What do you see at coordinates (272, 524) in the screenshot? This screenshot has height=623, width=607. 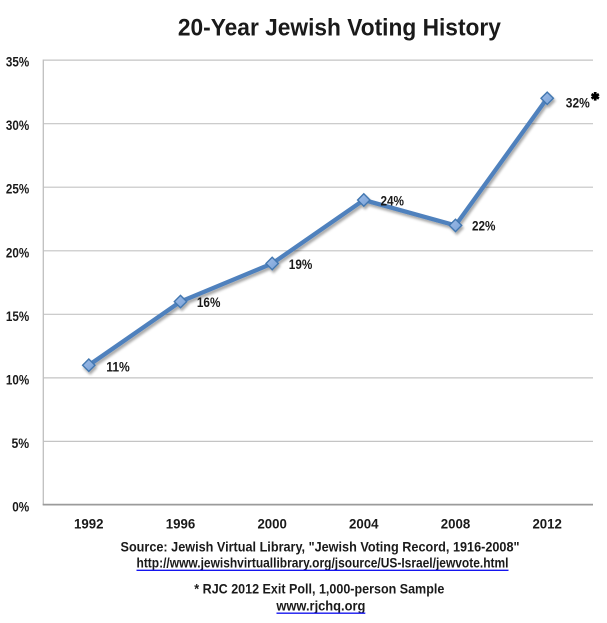 I see `svg-text: 2000` at bounding box center [272, 524].